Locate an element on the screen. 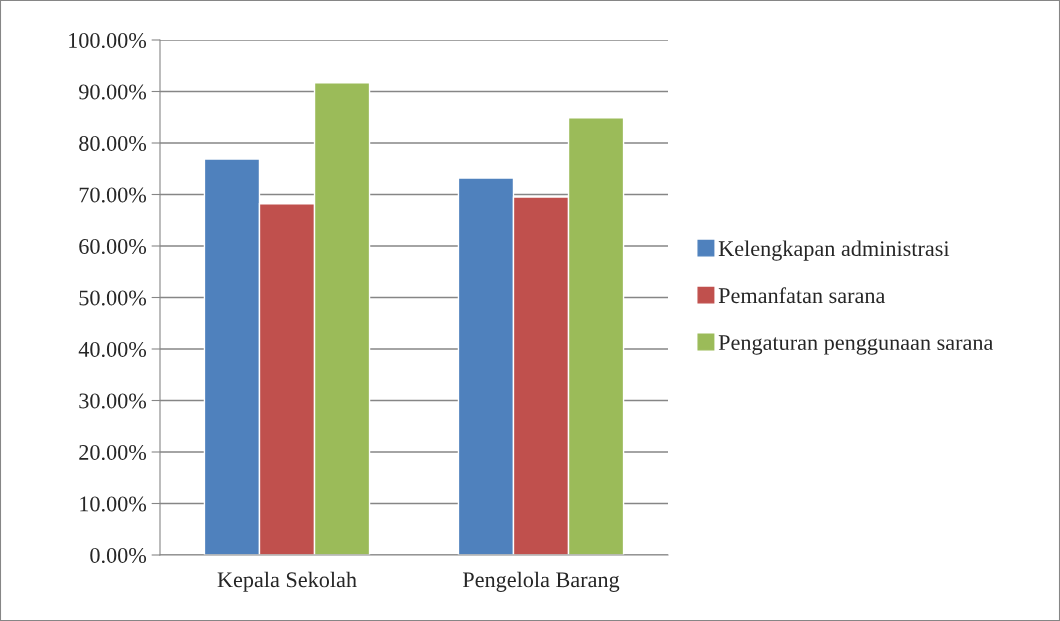  y-tick-label: 30.00% is located at coordinates (113, 401).